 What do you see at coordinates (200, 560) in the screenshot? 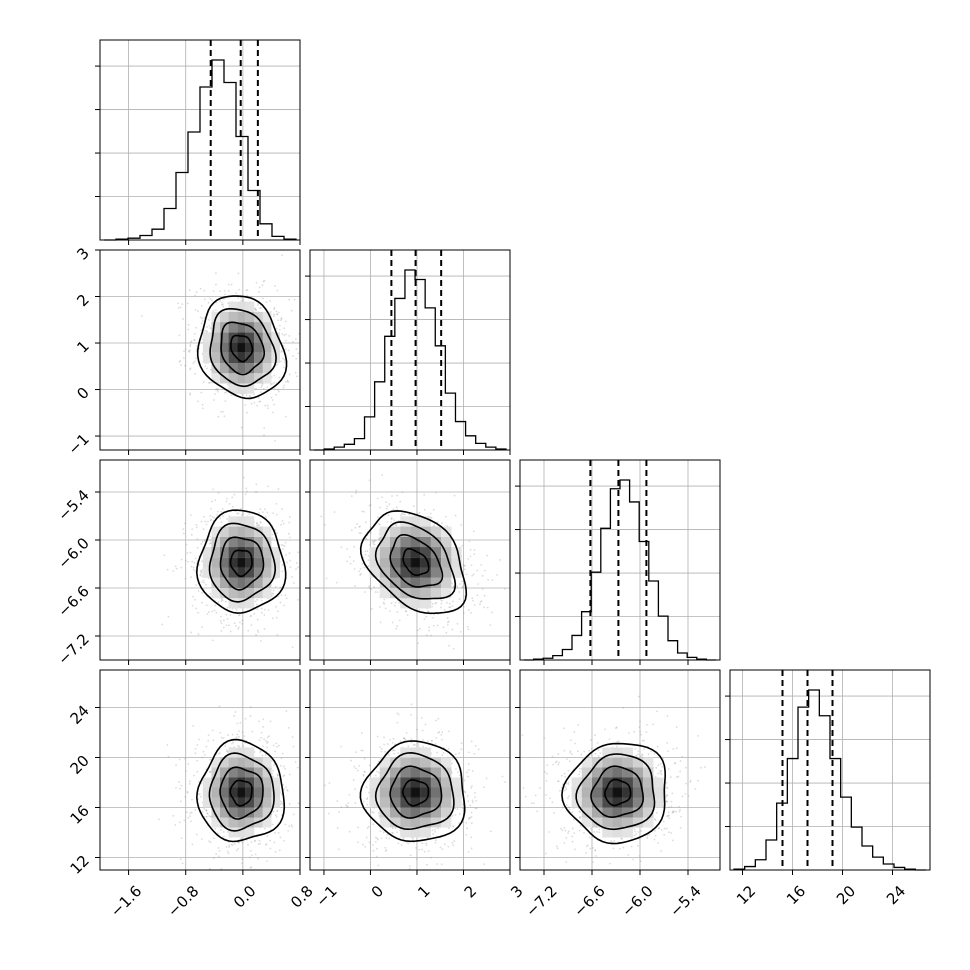
I see `panel-frame` at bounding box center [200, 560].